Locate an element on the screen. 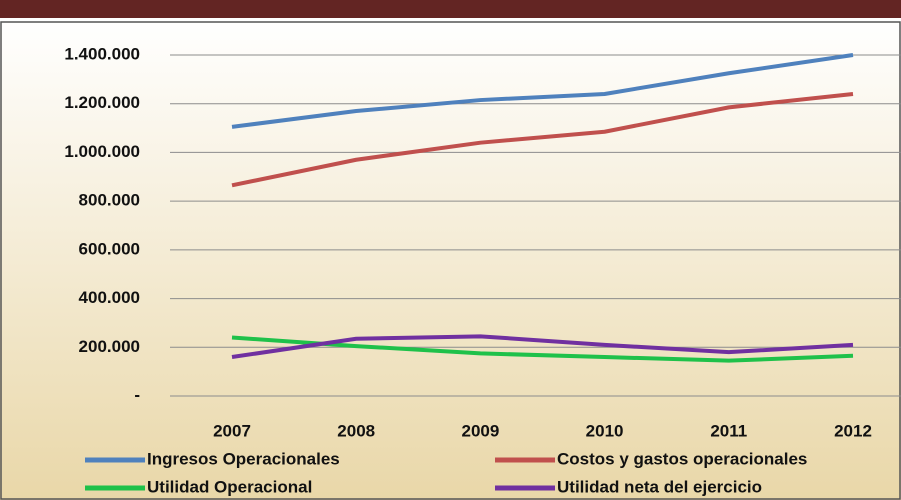 This screenshot has width=901, height=500. legend-label: Utilidad Operacional is located at coordinates (229, 486).